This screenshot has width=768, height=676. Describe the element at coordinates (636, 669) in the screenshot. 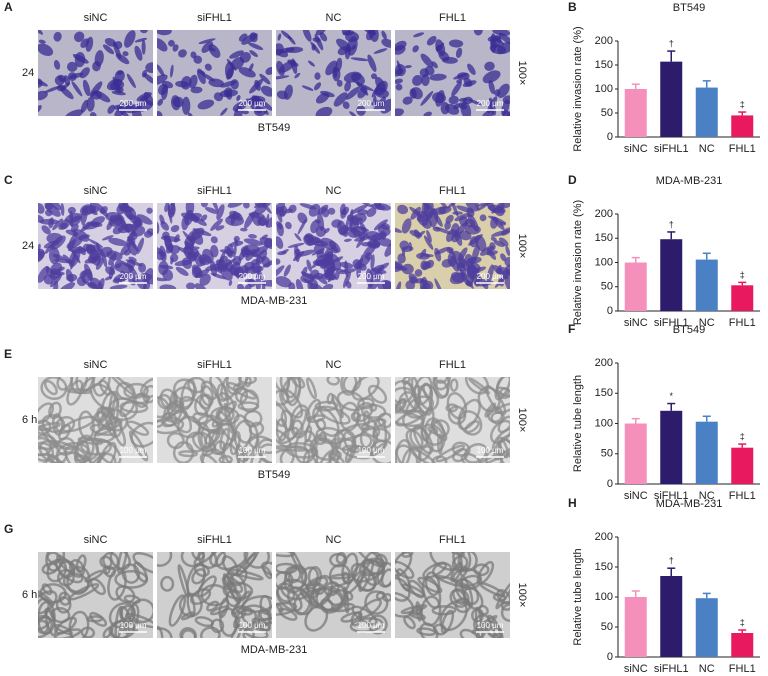

I see `x-tick-label: siNC` at that location.